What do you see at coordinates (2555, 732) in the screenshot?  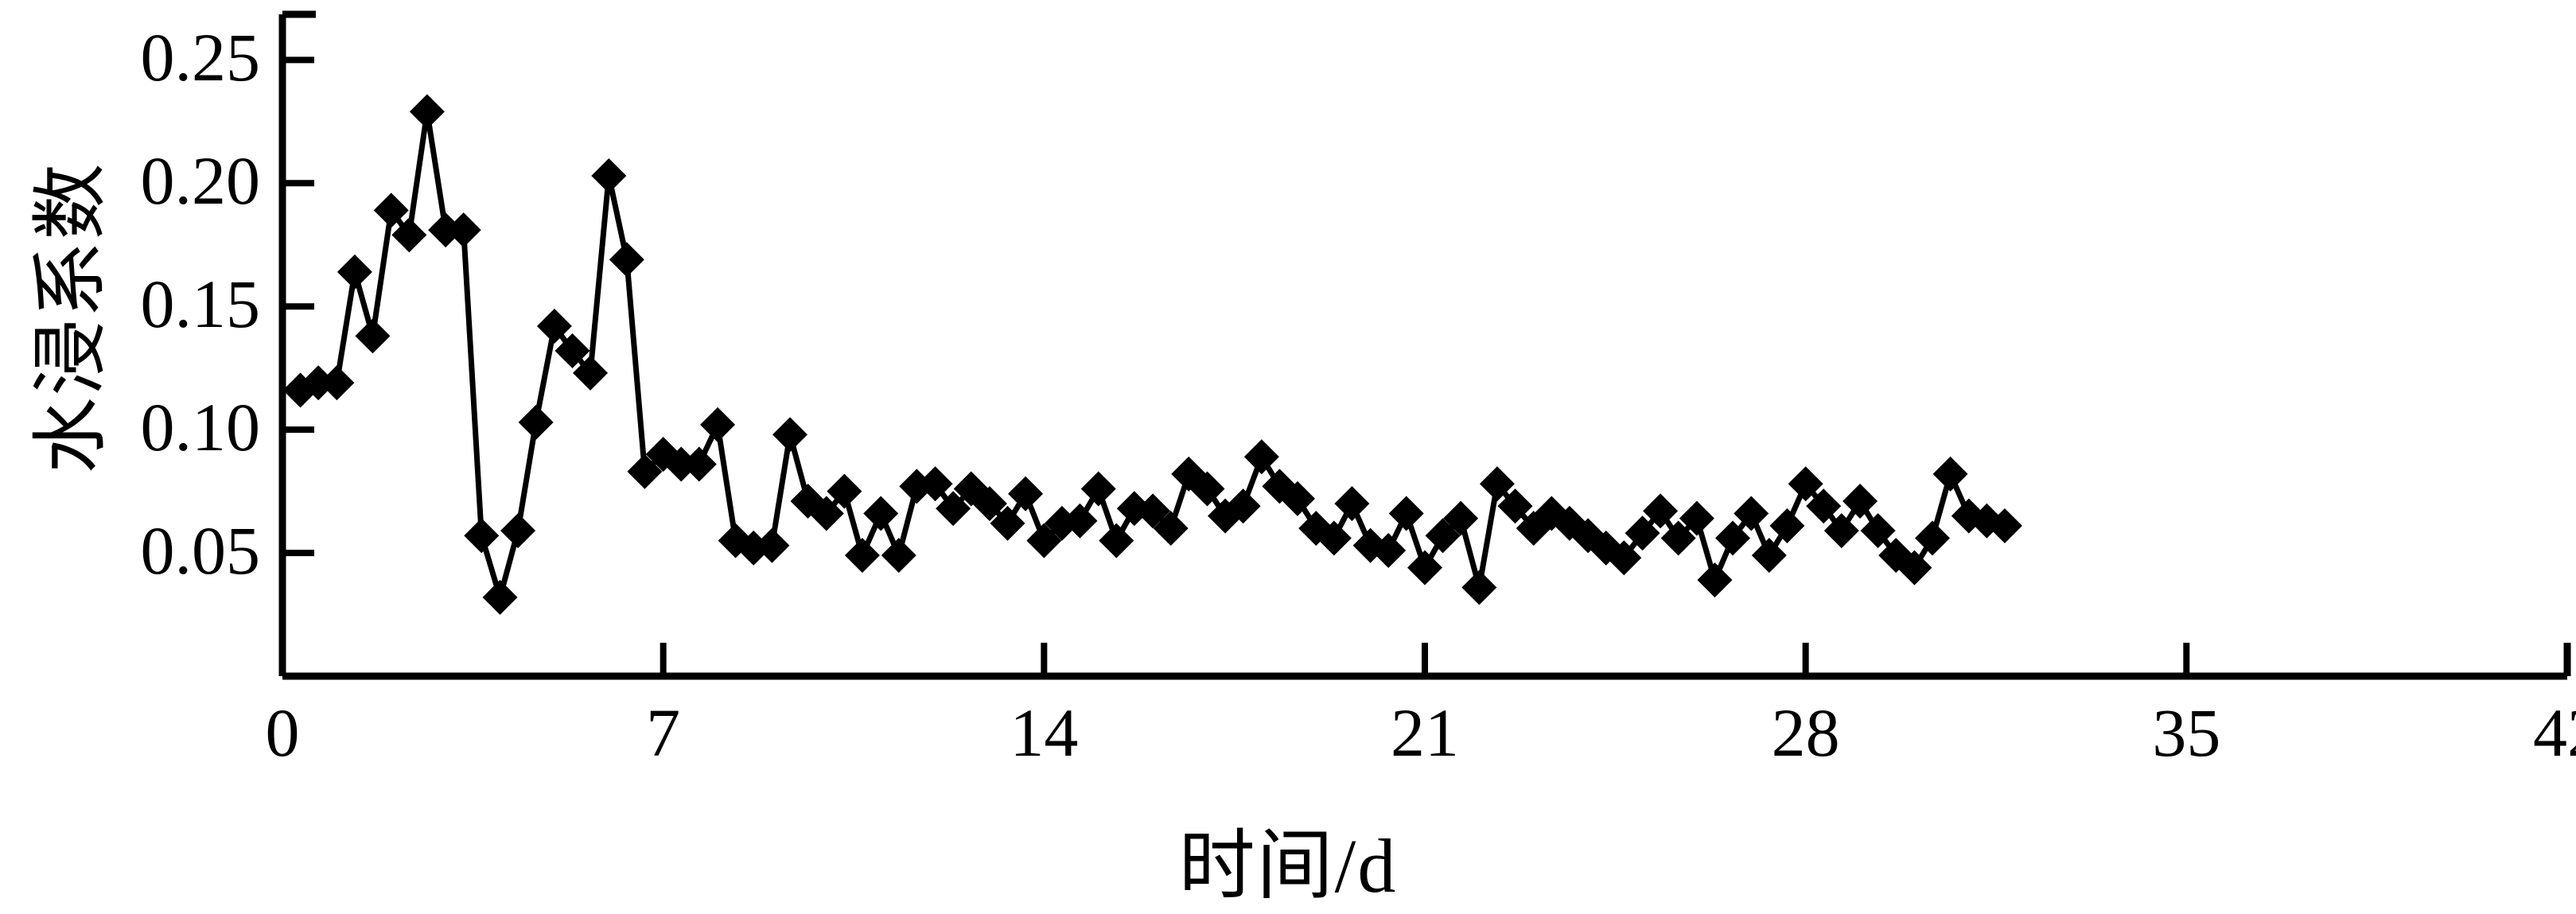 I see `x-tick-label: 42` at bounding box center [2555, 732].